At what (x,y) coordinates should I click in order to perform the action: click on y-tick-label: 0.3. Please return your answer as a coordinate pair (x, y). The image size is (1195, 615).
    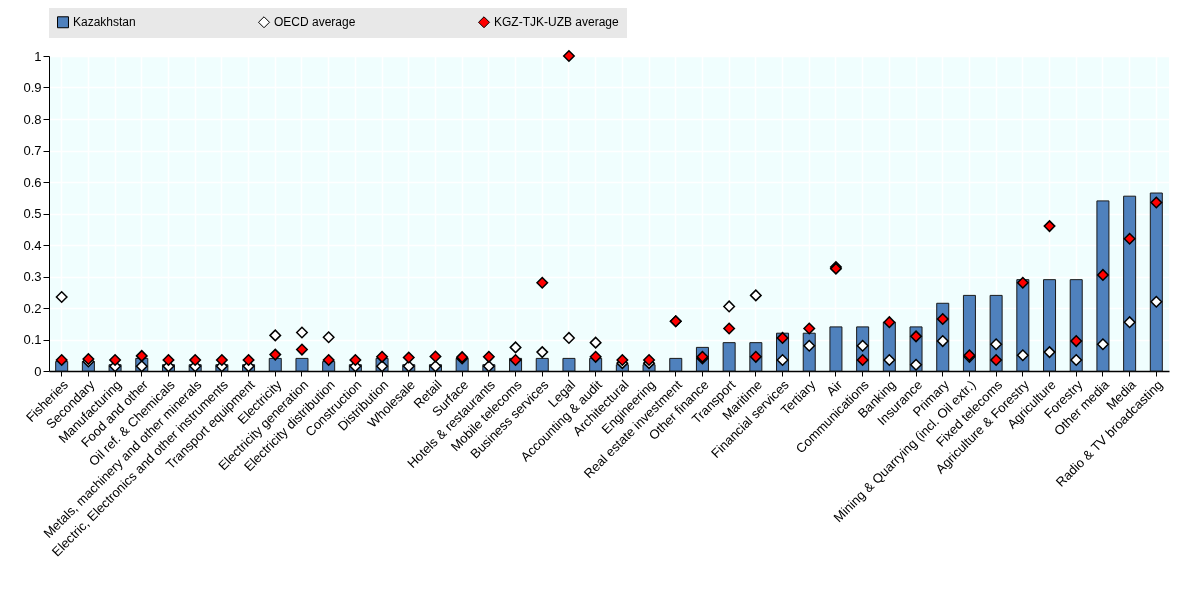
    Looking at the image, I should click on (32, 276).